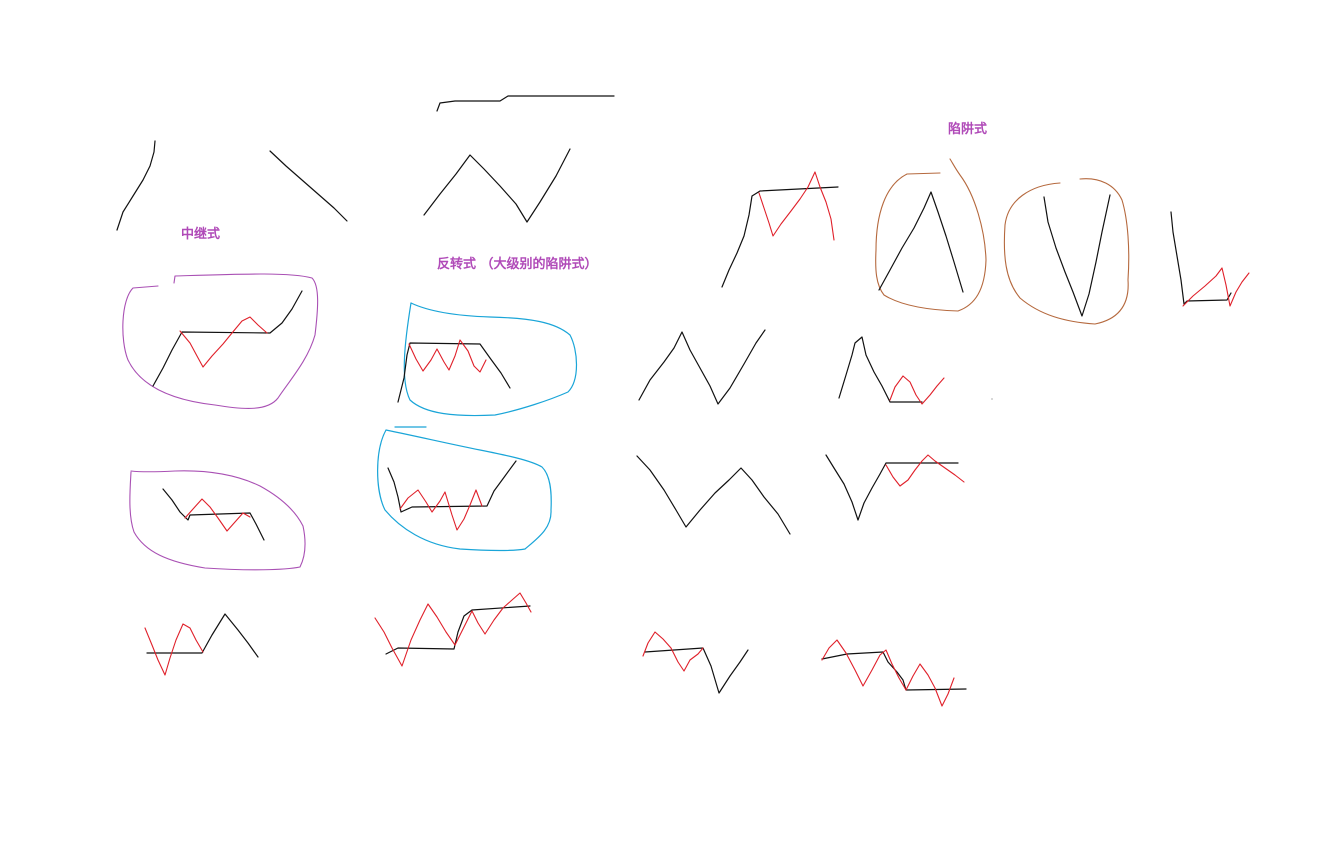  What do you see at coordinates (517, 264) in the screenshot?
I see `reversal-pattern-label: 反转式 （大级别的陷阱式）` at bounding box center [517, 264].